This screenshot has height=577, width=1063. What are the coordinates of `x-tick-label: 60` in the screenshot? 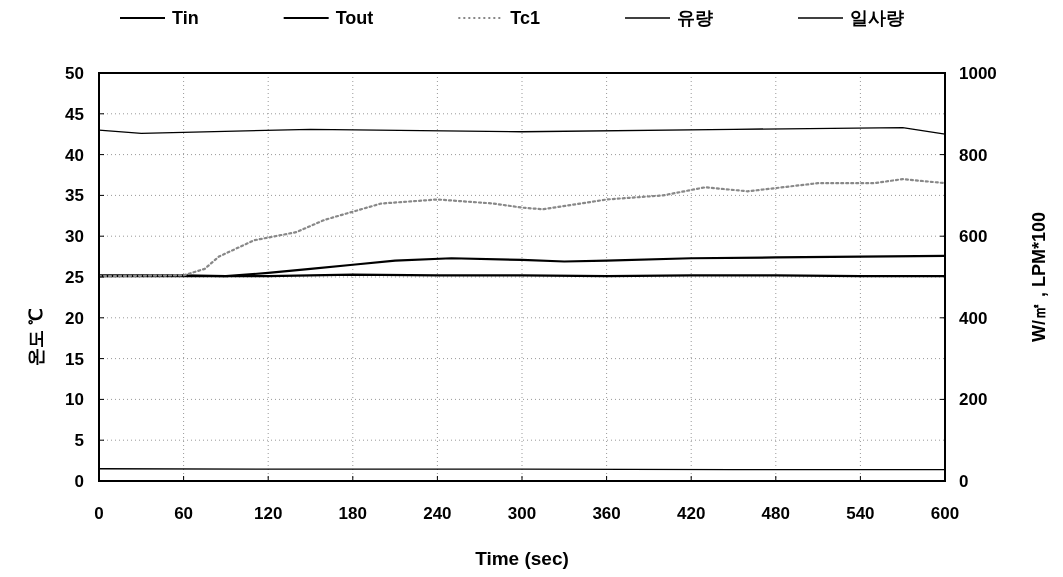 It's located at (184, 513).